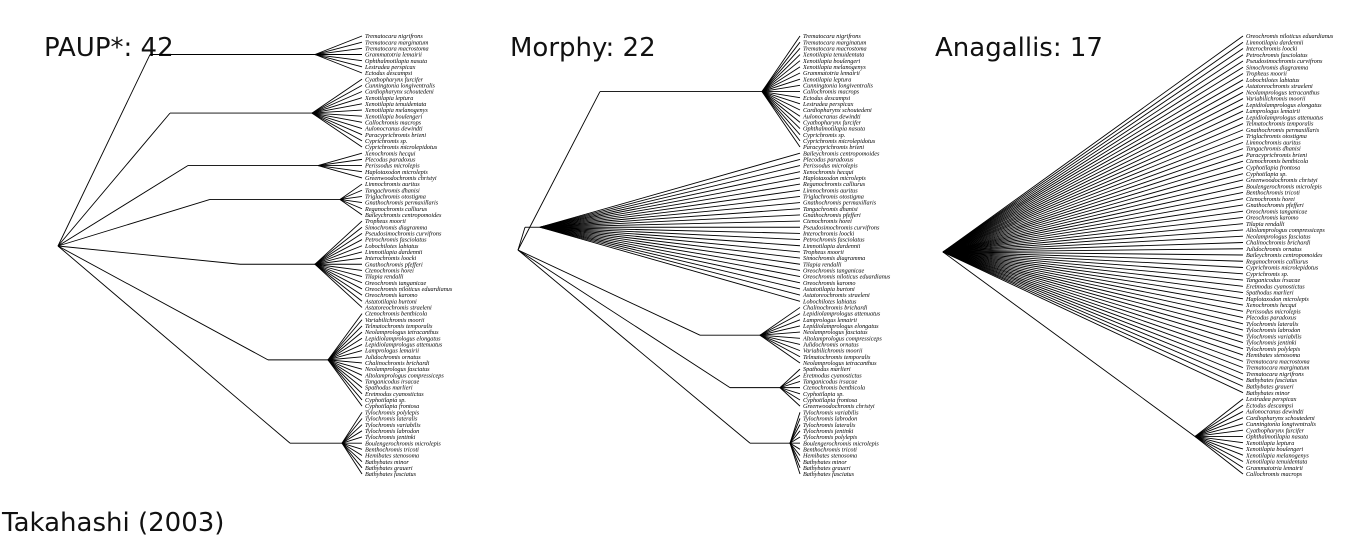  I want to click on taxon-label: Tylochromis jentinki, so click(1271, 343).